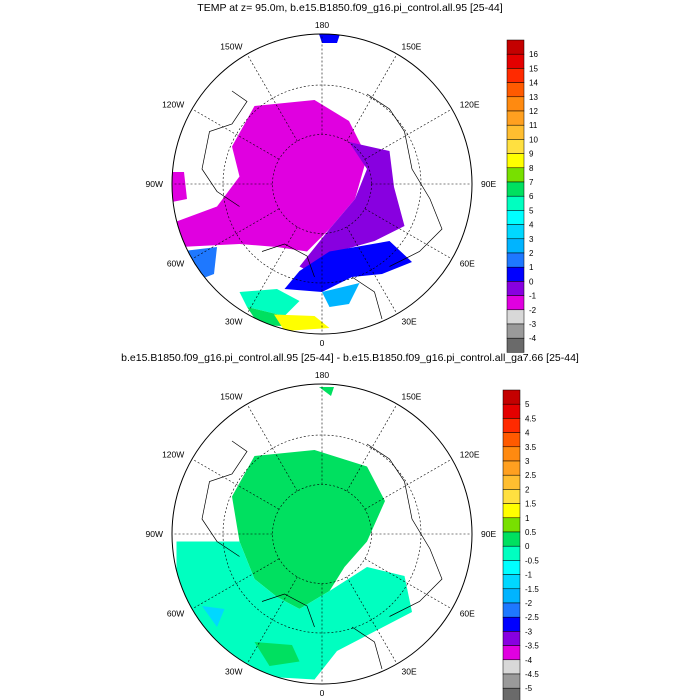 The image size is (700, 700). What do you see at coordinates (533, 111) in the screenshot?
I see `colorbar-label: 12` at bounding box center [533, 111].